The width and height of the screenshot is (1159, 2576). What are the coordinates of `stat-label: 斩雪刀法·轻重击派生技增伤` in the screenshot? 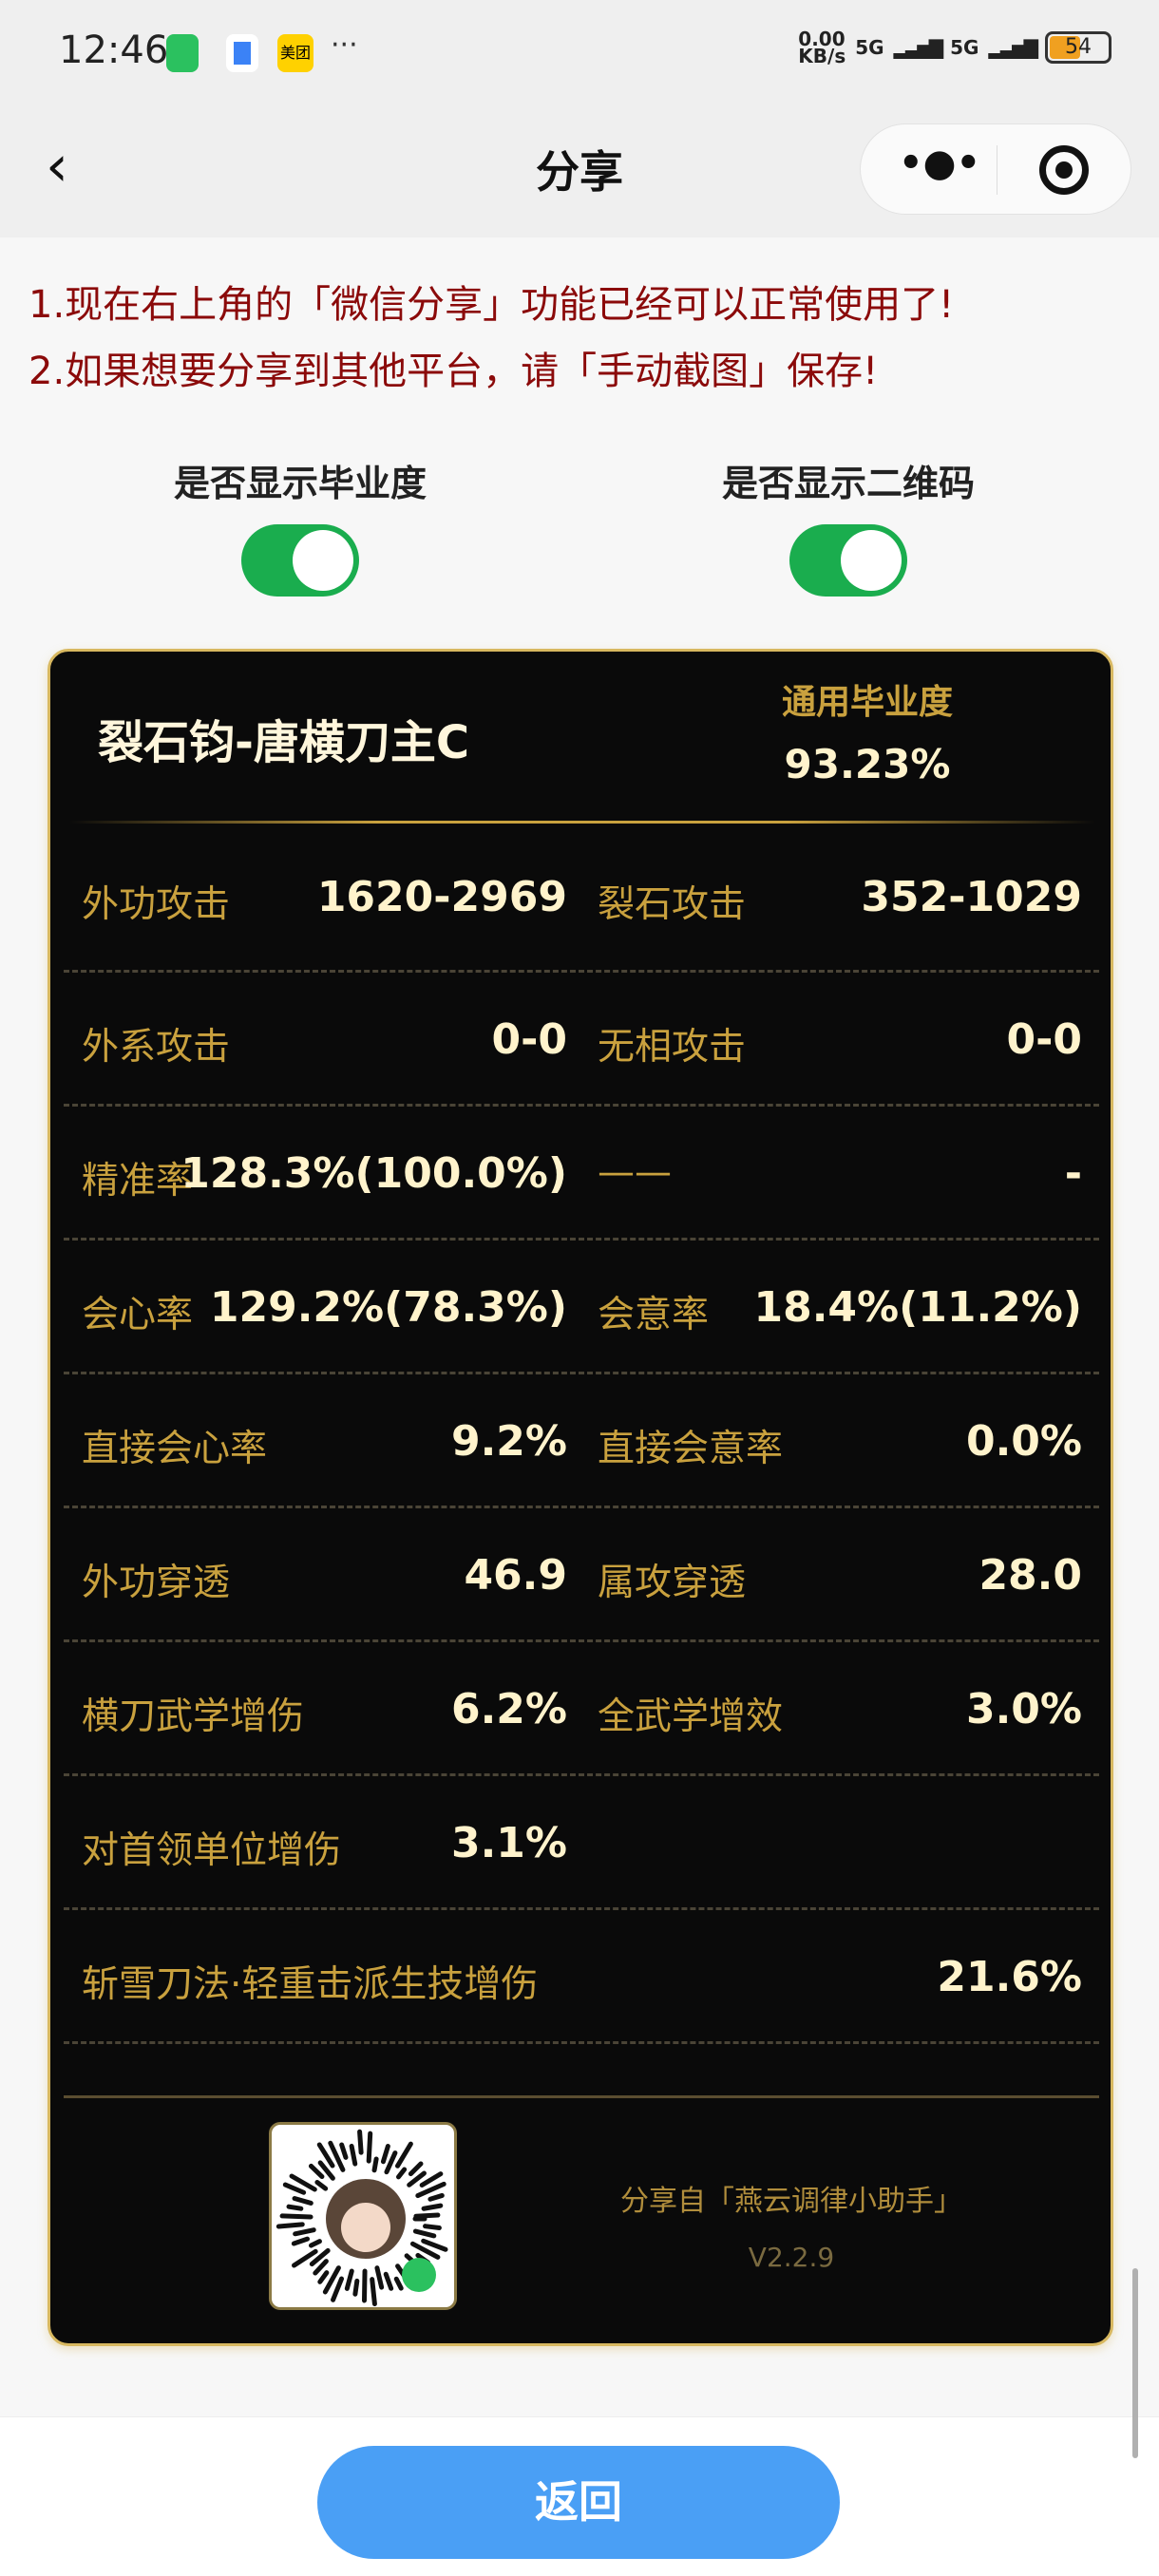 It's located at (310, 1984).